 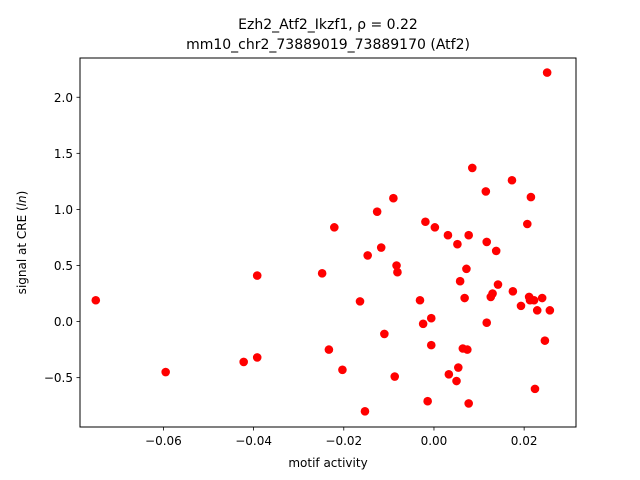 I want to click on x-tick-label: −0.04, so click(x=253, y=441).